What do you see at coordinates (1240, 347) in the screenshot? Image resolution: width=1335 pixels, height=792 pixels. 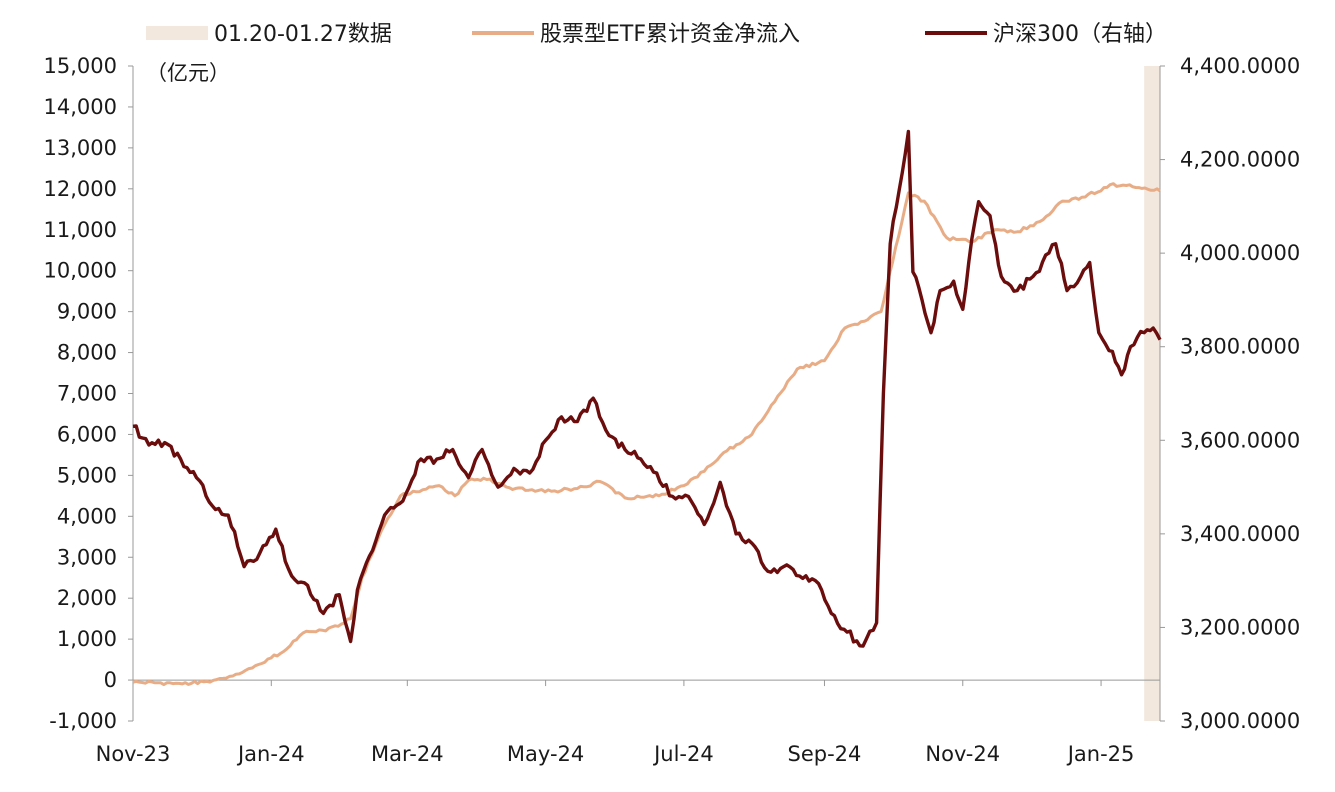 I see `y-right-tick-label: 3,800.0000` at bounding box center [1240, 347].